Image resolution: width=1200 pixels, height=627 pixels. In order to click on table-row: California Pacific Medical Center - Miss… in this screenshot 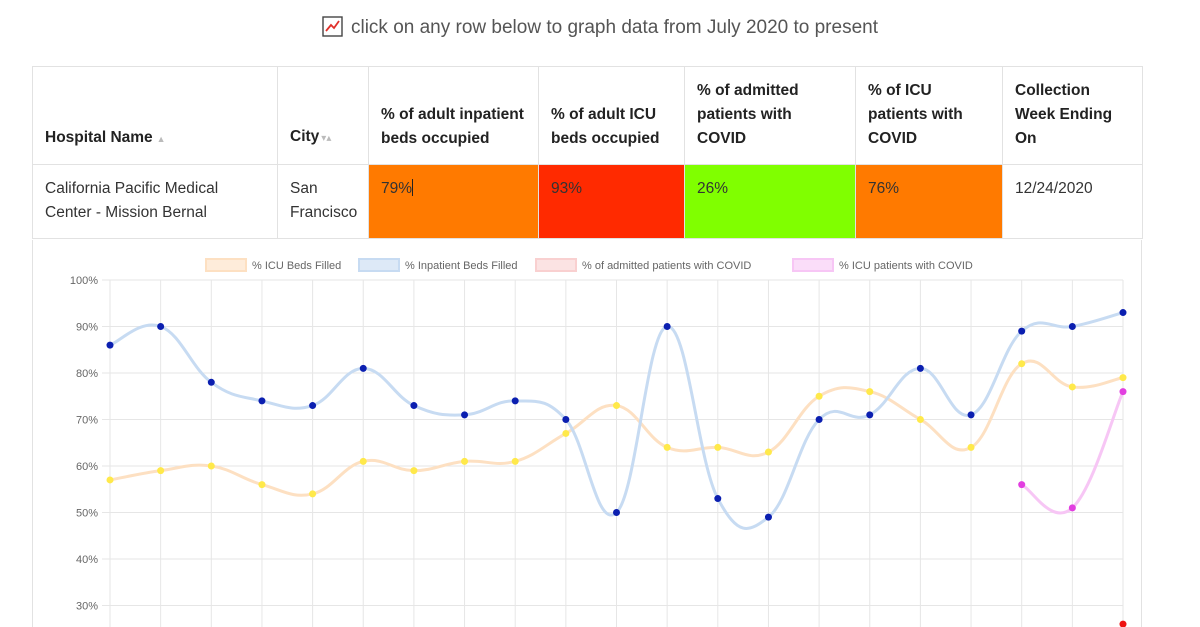, I will do `click(587, 201)`.